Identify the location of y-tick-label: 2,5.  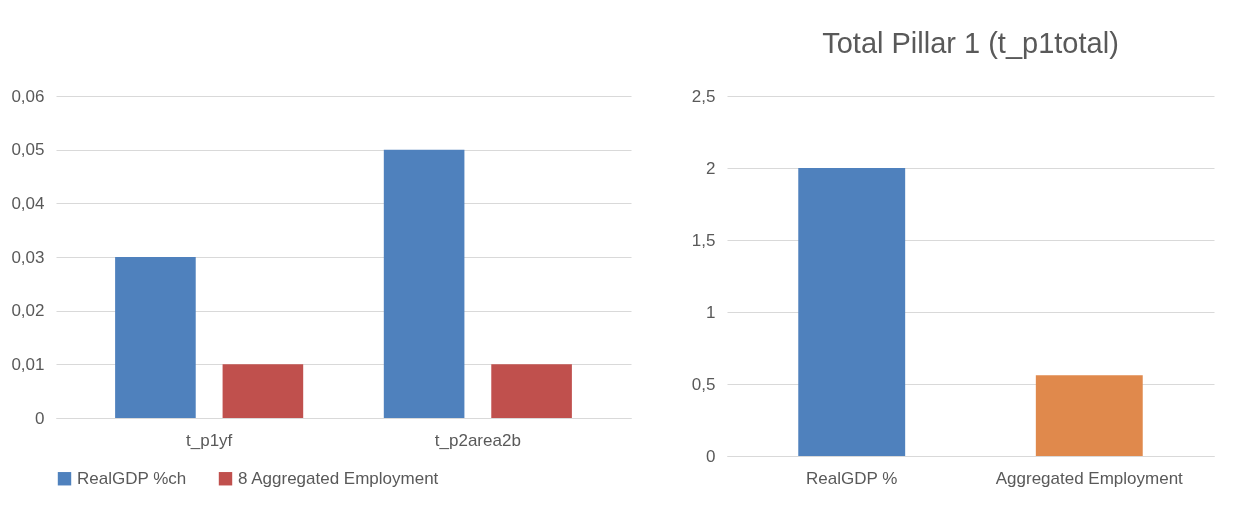
(703, 96).